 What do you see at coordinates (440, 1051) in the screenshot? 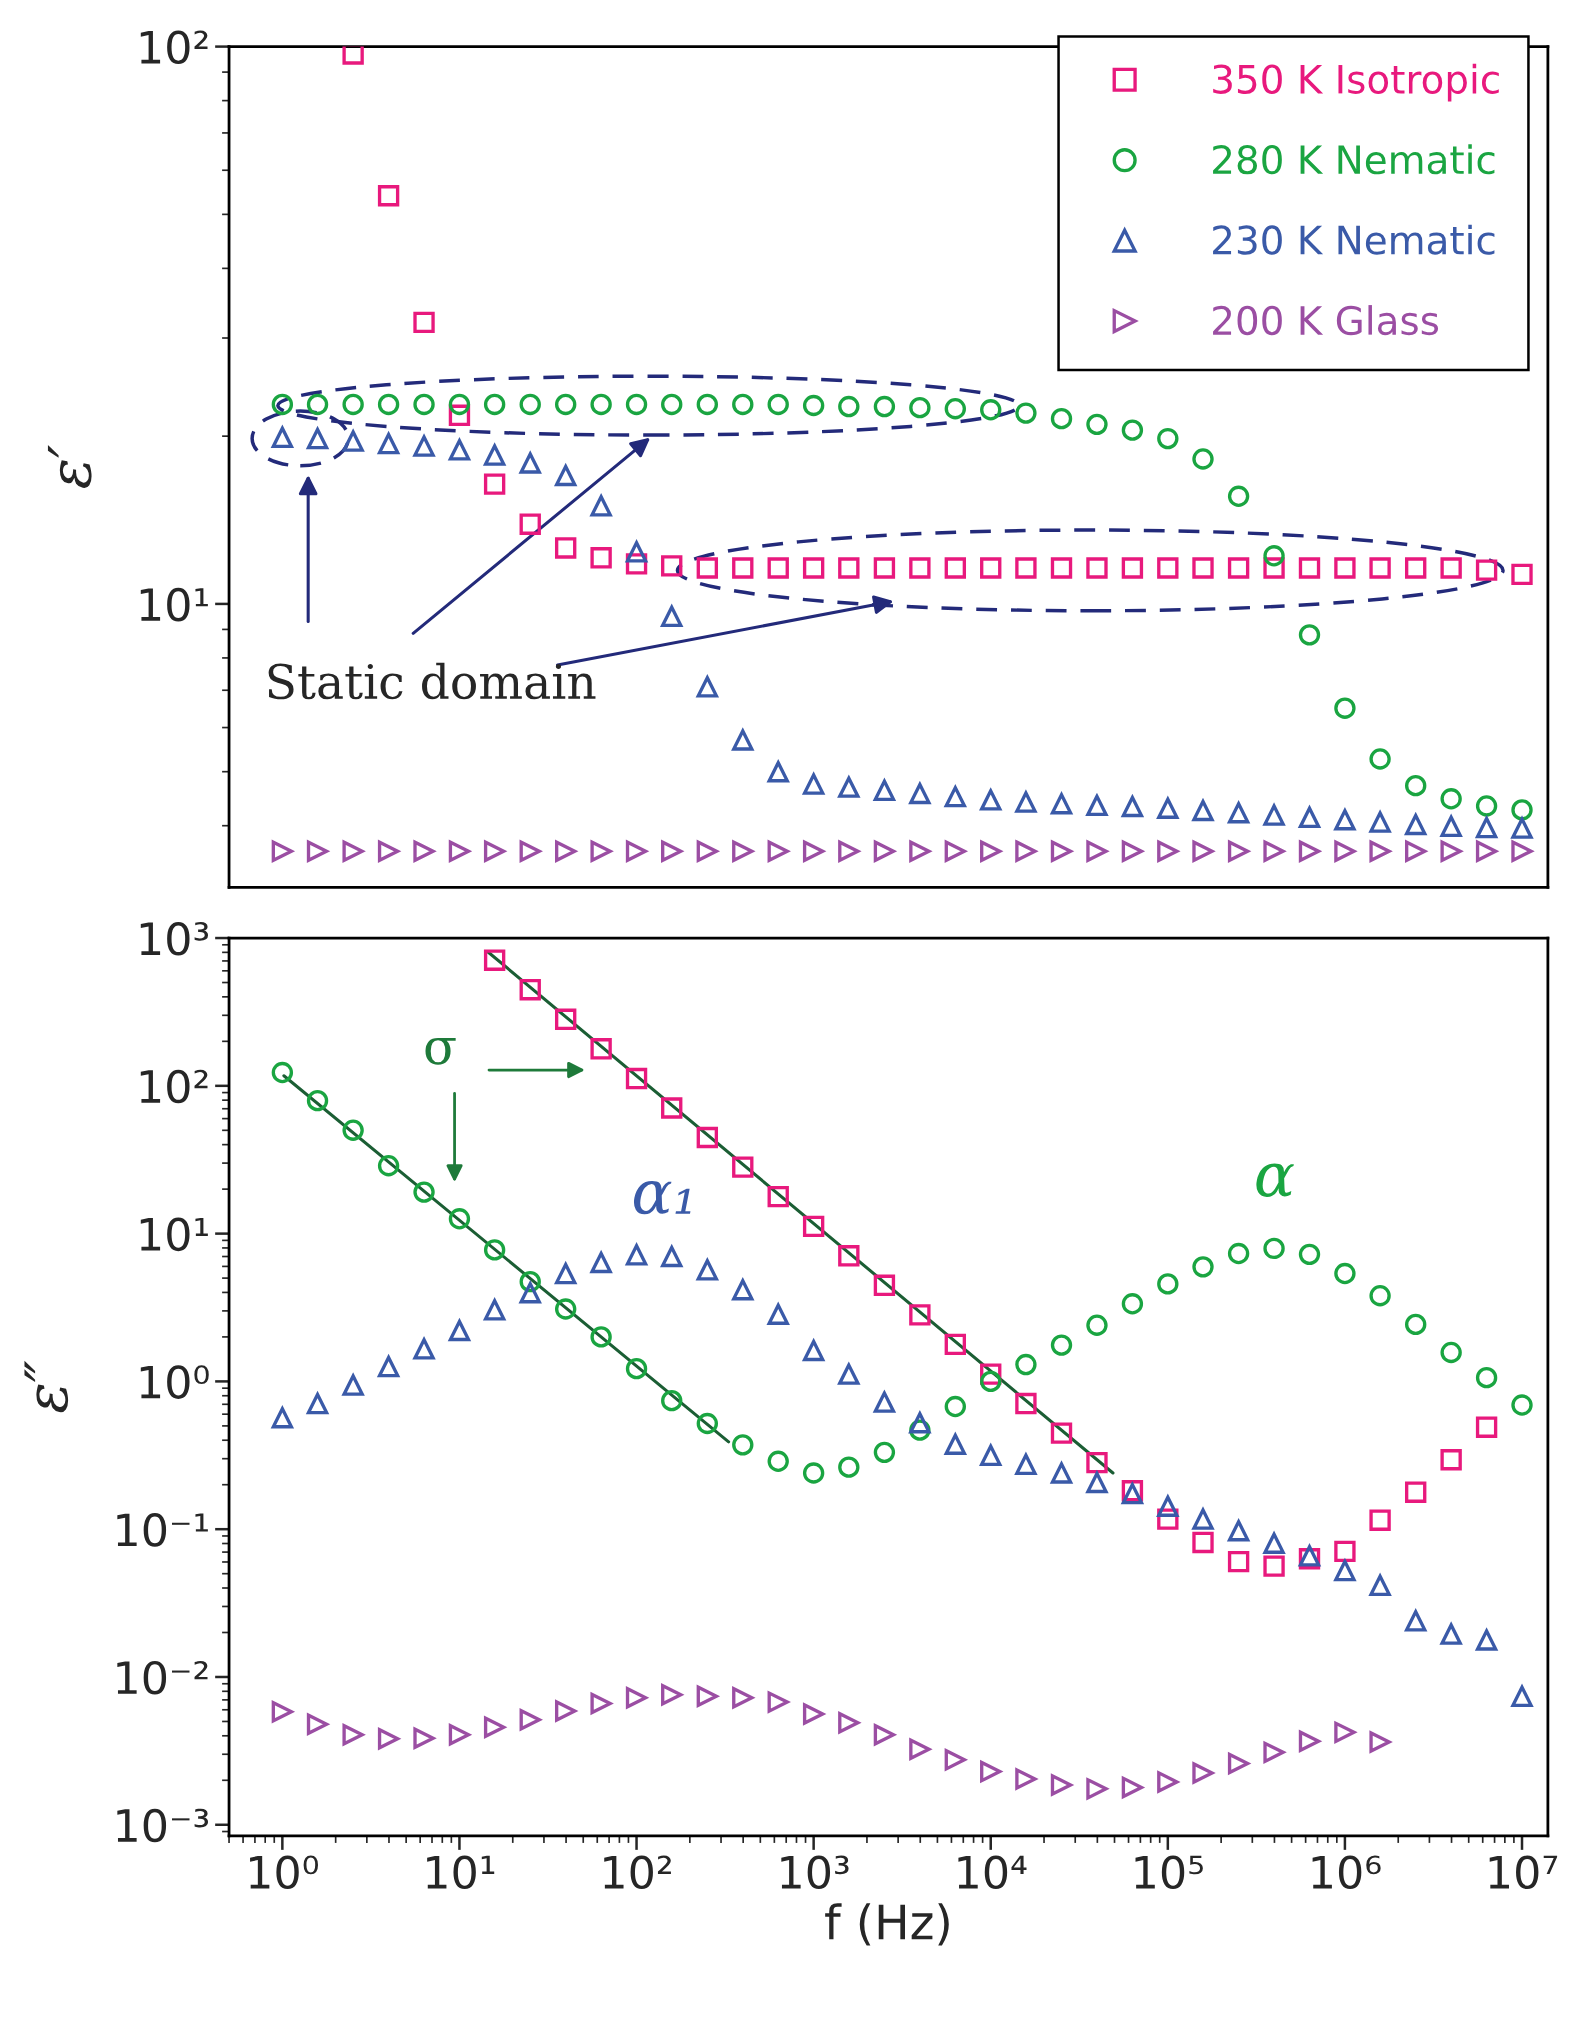
I see `annotation: σ` at bounding box center [440, 1051].